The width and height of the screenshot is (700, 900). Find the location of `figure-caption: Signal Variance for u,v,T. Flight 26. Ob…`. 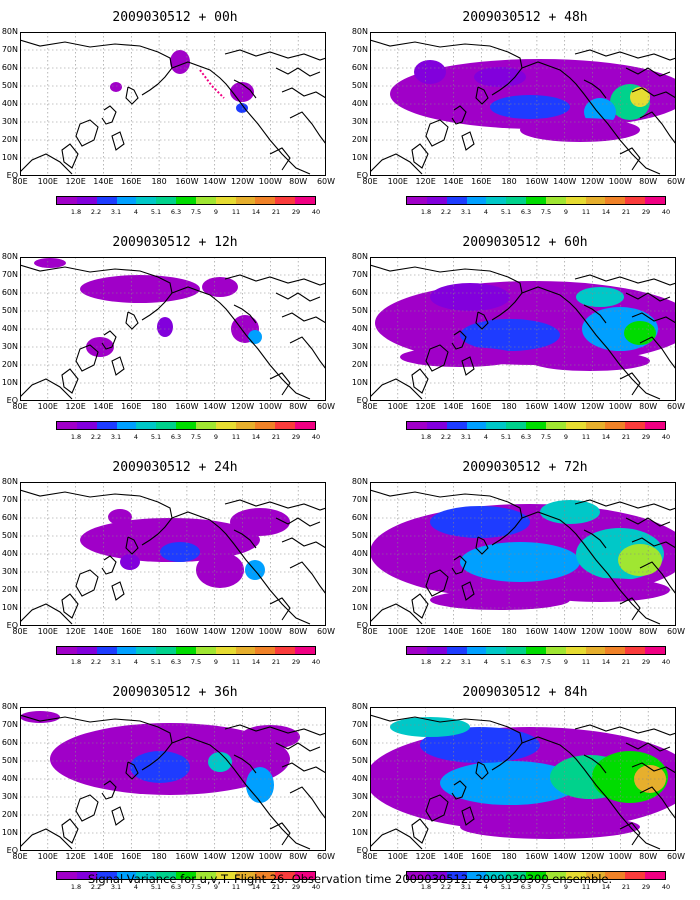

figure-caption: Signal Variance for u,v,T. Flight 26. Ob… is located at coordinates (350, 879).